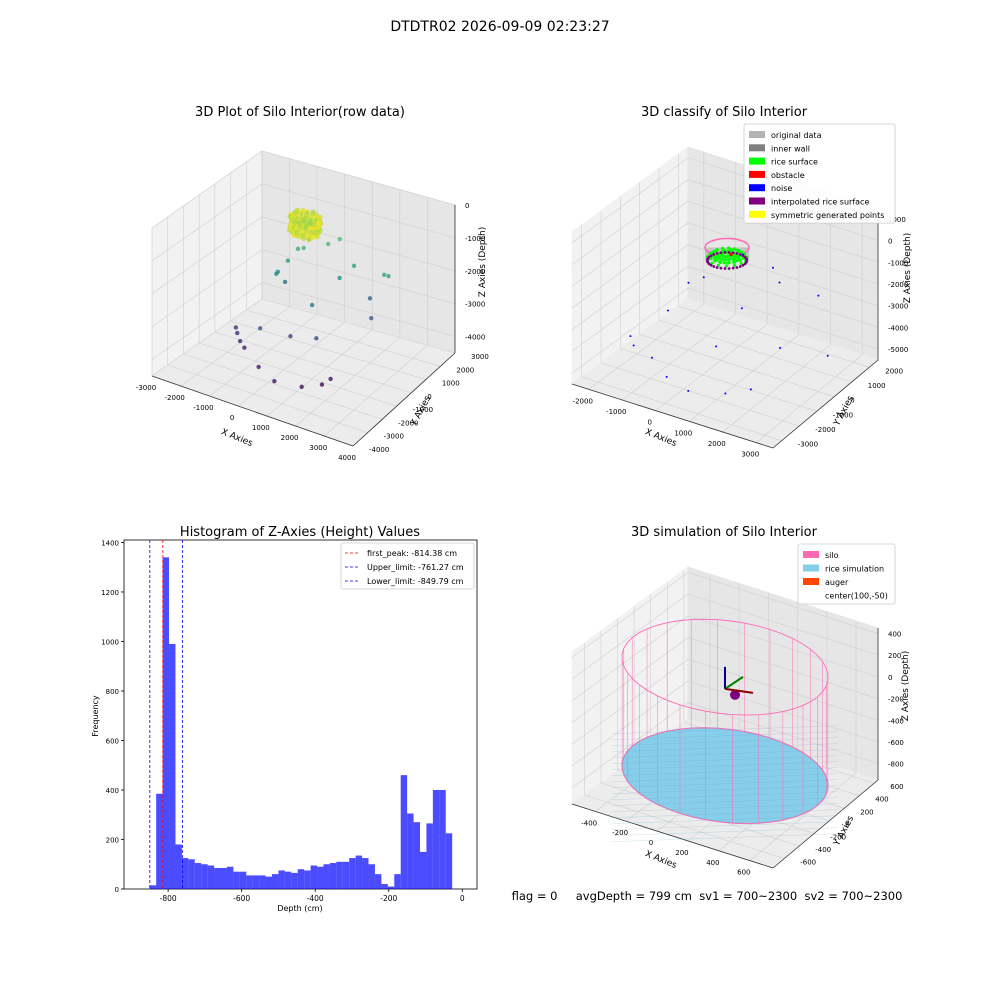  I want to click on z-tick-label: 1000, so click(897, 220).